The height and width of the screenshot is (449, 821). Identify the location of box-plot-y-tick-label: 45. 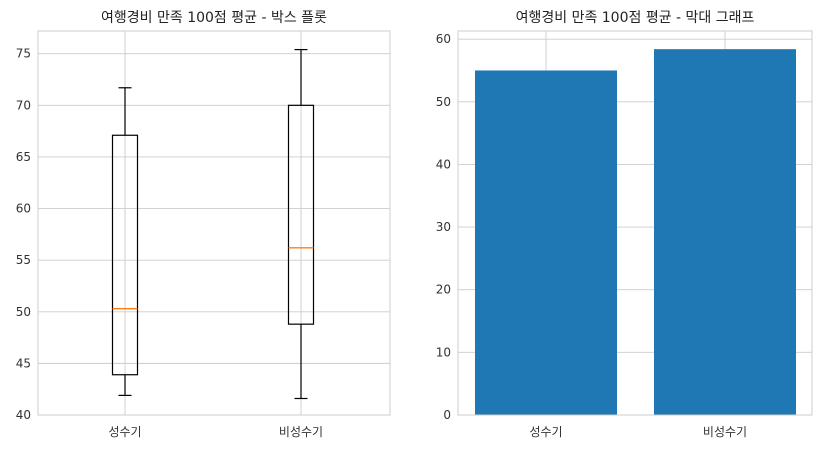
(23, 363).